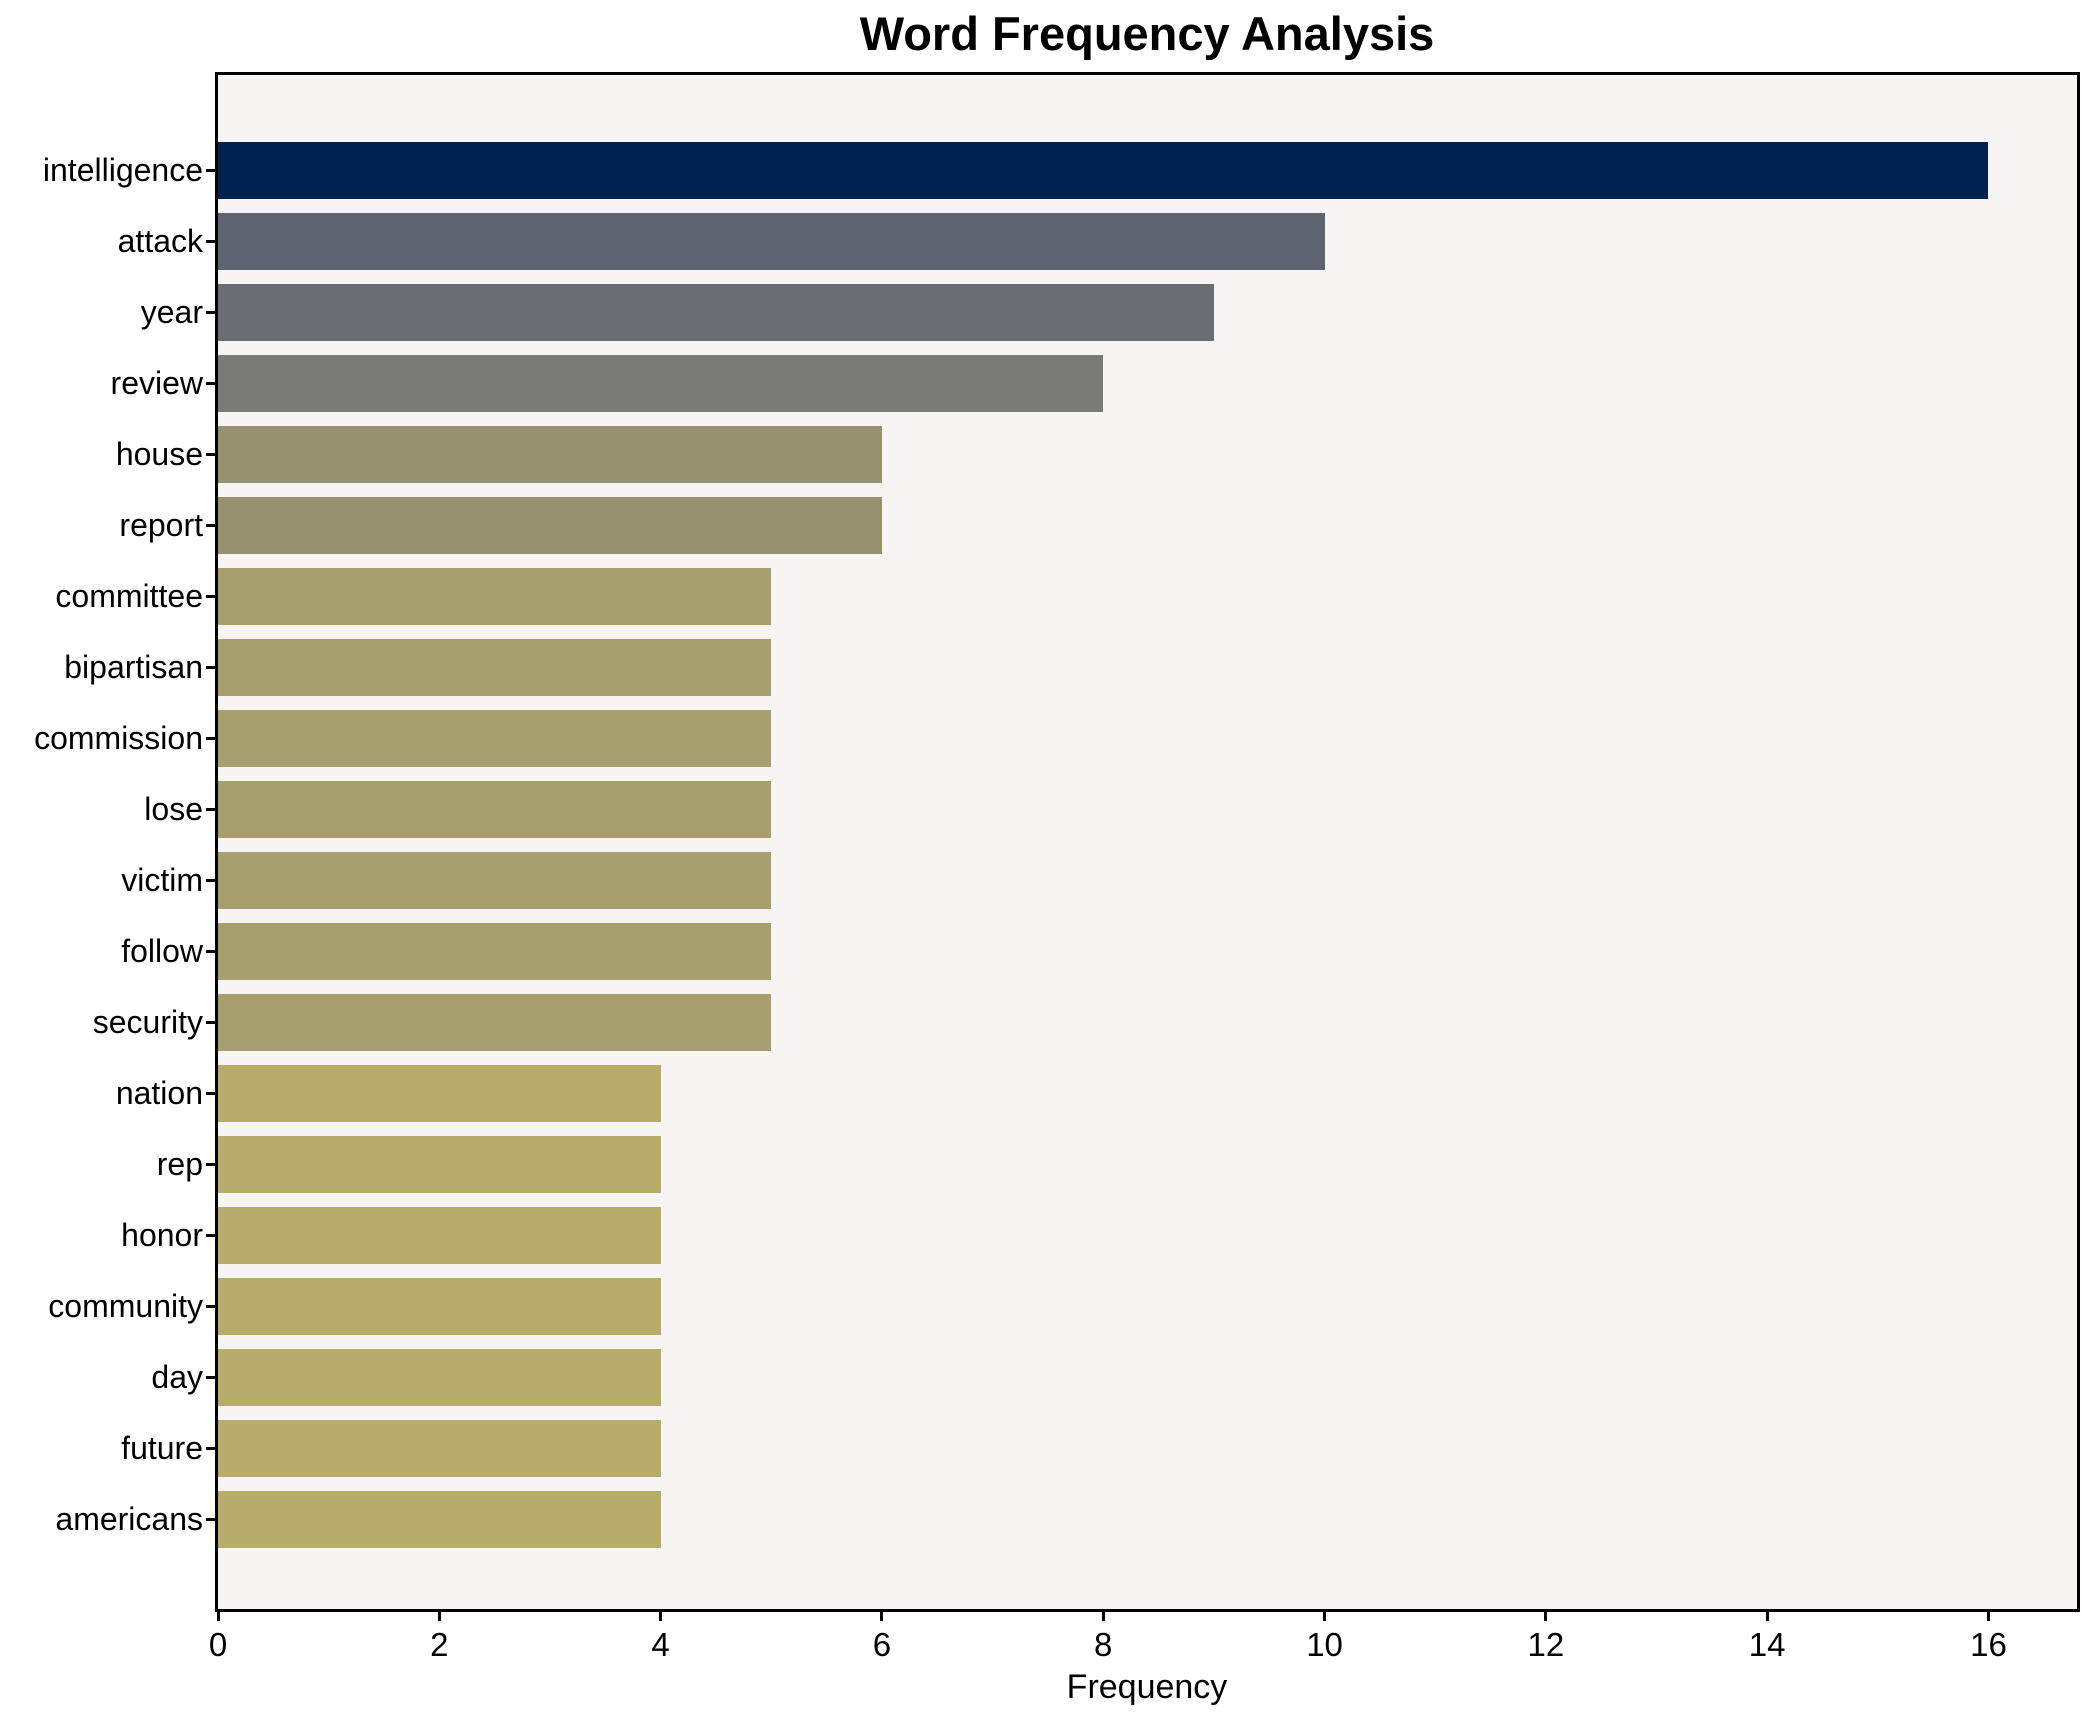  Describe the element at coordinates (439, 1306) in the screenshot. I see `bar-community` at that location.